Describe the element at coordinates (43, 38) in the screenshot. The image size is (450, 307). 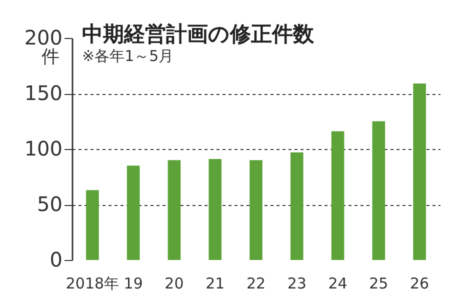
I see `y-tick-label: 200` at that location.